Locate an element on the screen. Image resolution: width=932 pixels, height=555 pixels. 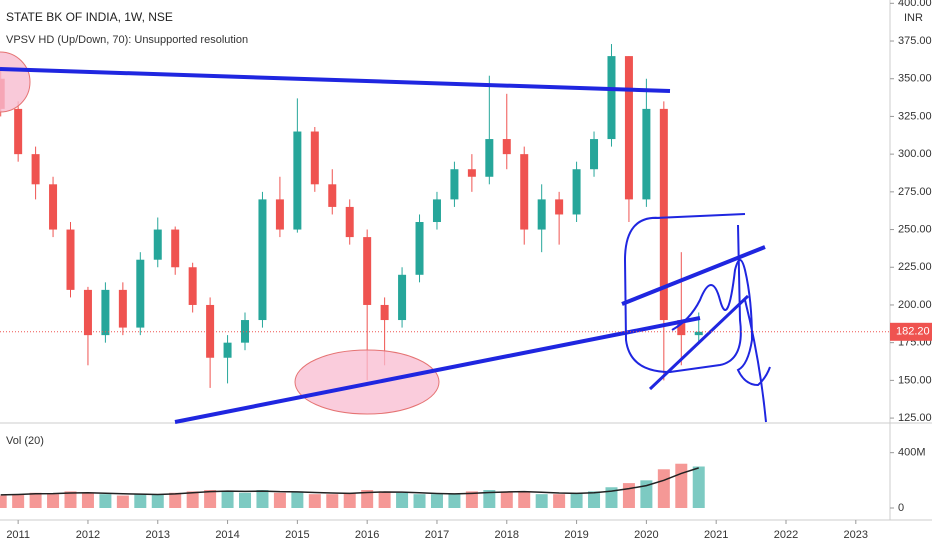
x-tick-label: 2018 is located at coordinates (507, 535).